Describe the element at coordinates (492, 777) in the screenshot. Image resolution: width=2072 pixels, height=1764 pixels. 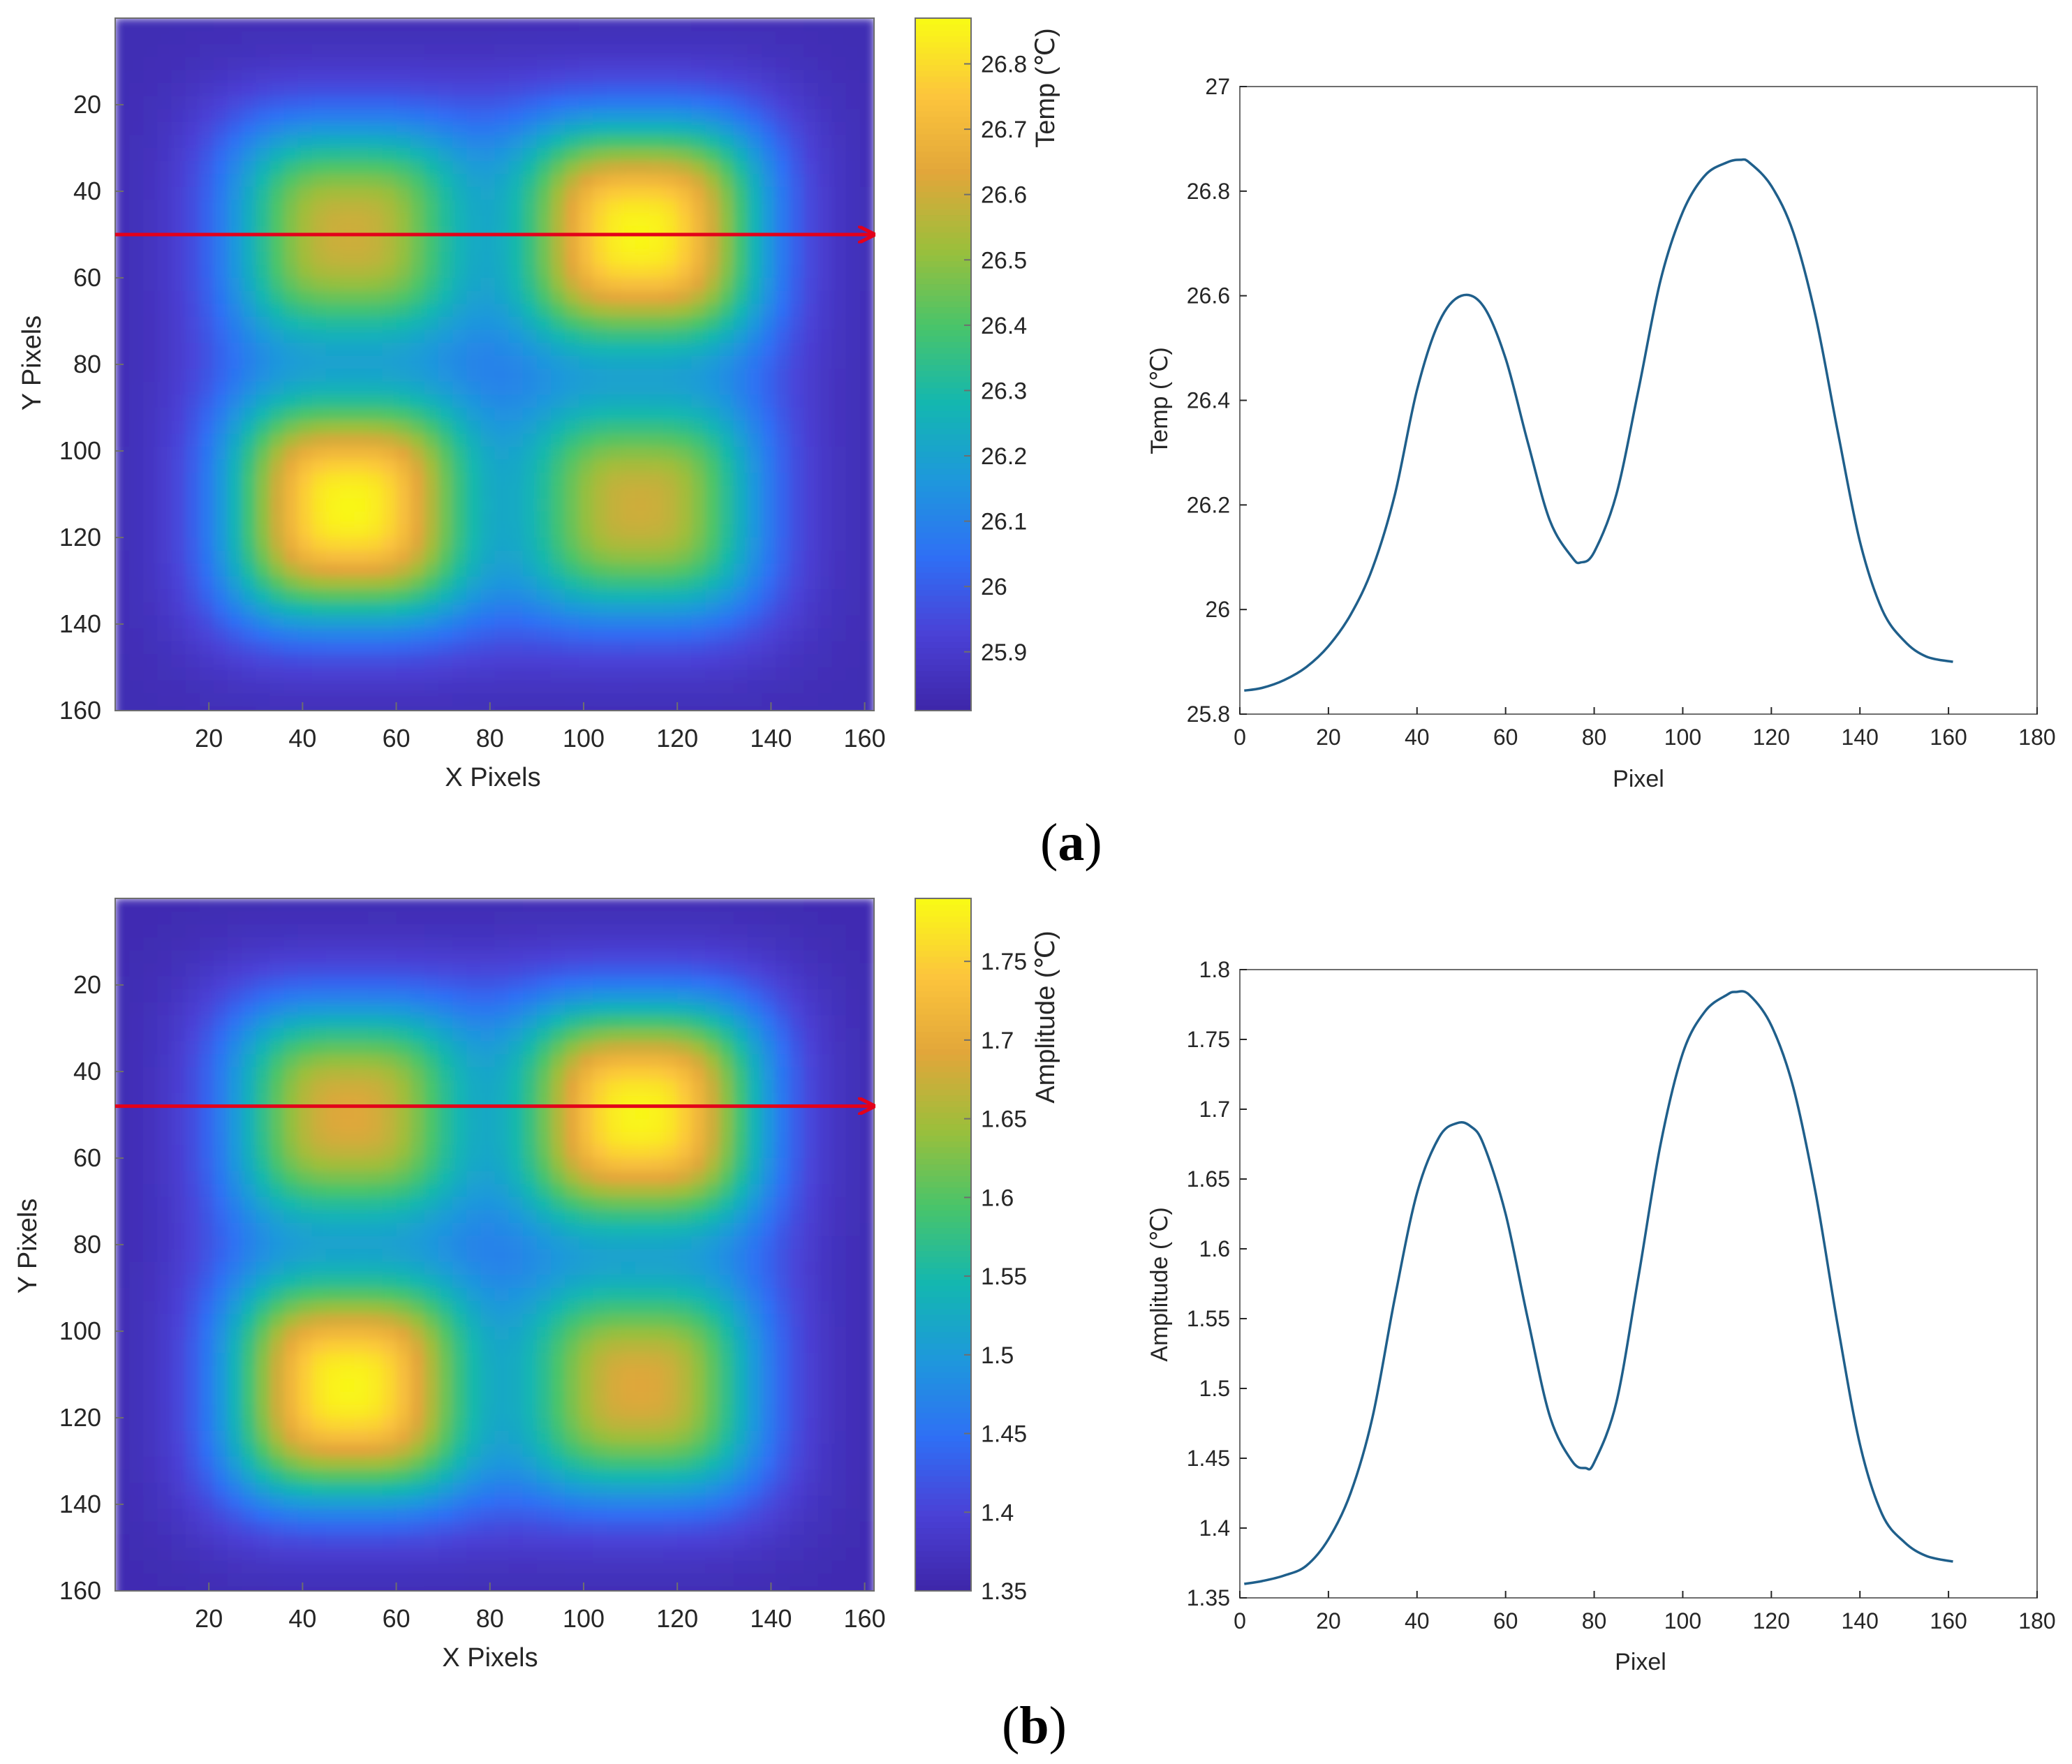
I see `temp-heatmap-x-axis-label: X Pixels` at that location.